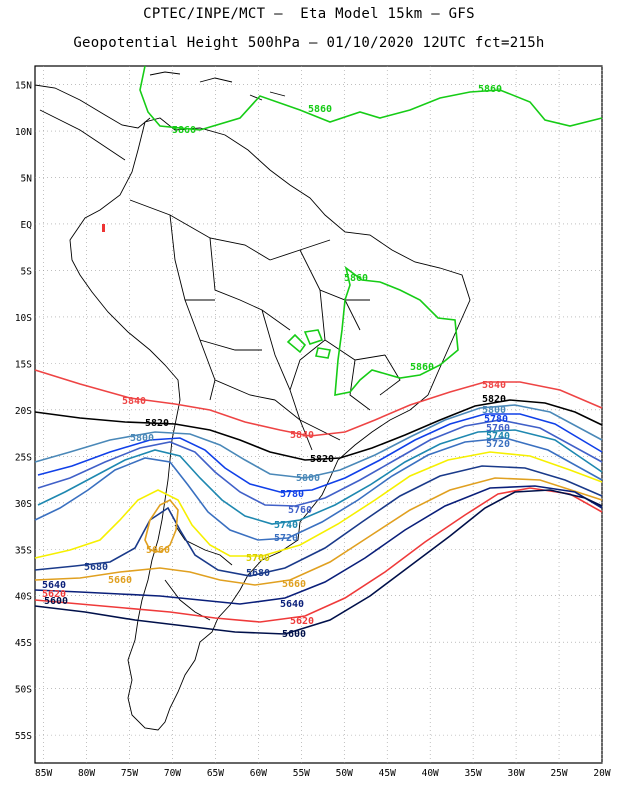  What do you see at coordinates (601, 773) in the screenshot?
I see `lon-tick-label: 20W` at bounding box center [601, 773].